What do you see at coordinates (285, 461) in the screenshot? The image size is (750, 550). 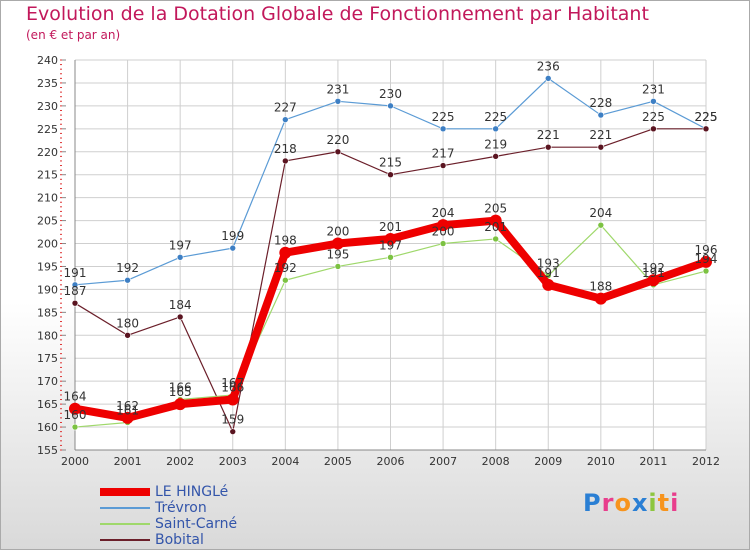 I see `x-tick-label: 2004` at bounding box center [285, 461].